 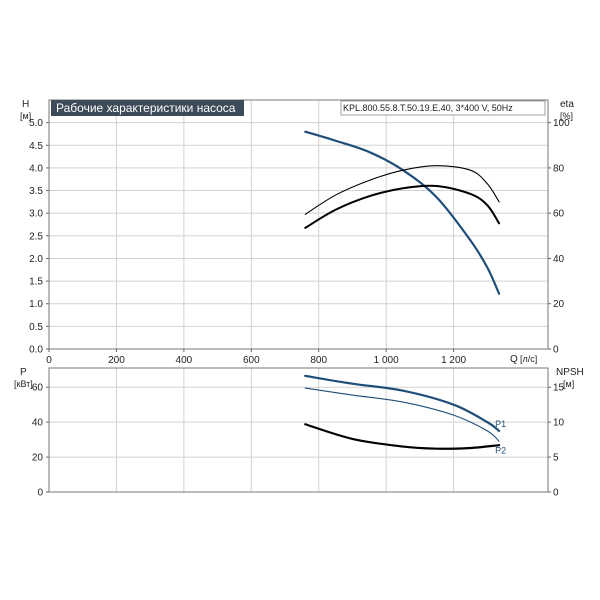 What do you see at coordinates (25, 116) in the screenshot?
I see `h-axis-unit: [м]` at bounding box center [25, 116].